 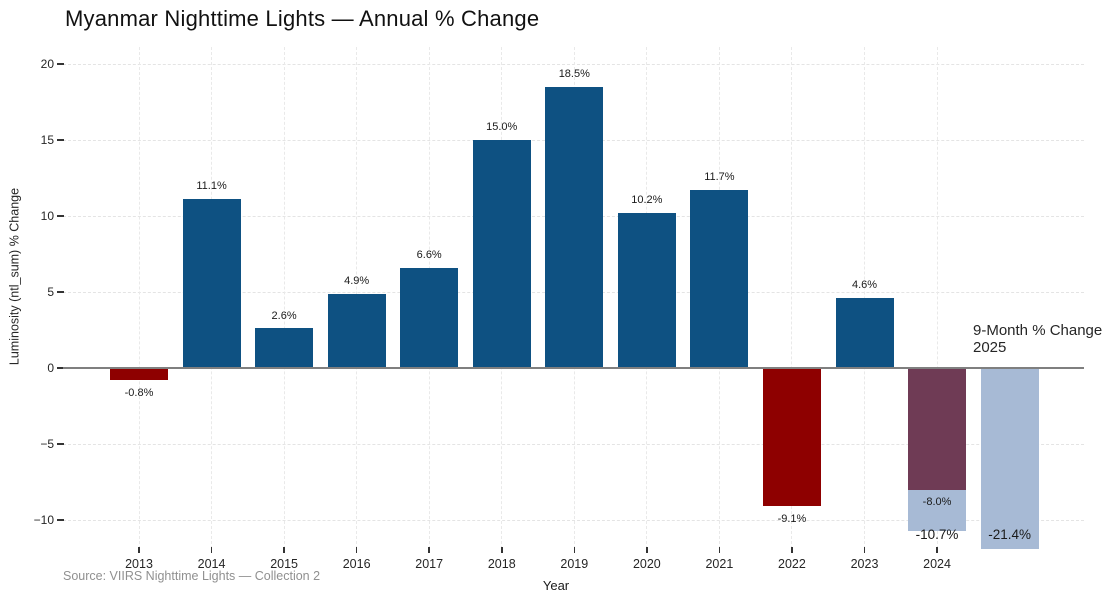 I want to click on x-tick-label: 2023, so click(x=864, y=564).